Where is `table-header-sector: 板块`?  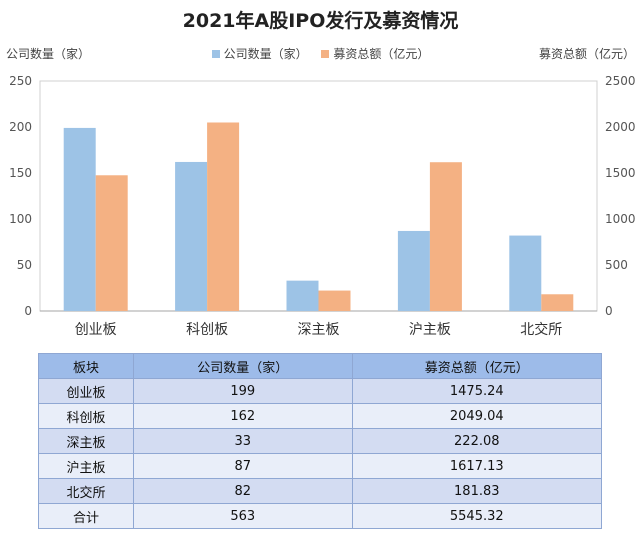
table-header-sector: 板块 is located at coordinates (86, 366).